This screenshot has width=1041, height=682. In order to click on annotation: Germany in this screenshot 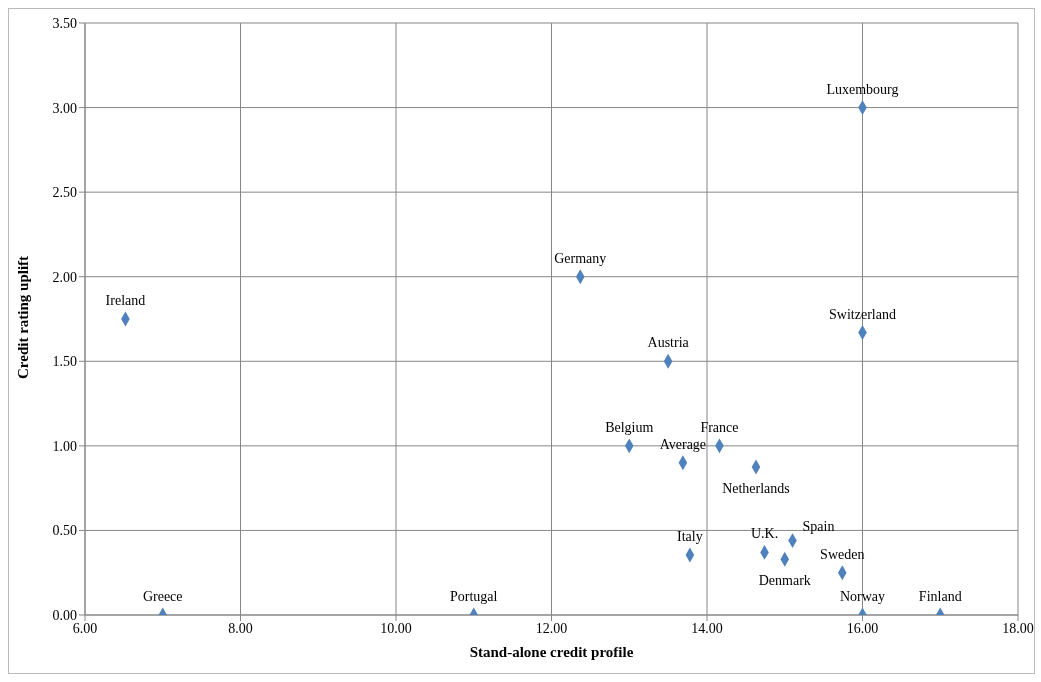, I will do `click(580, 258)`.